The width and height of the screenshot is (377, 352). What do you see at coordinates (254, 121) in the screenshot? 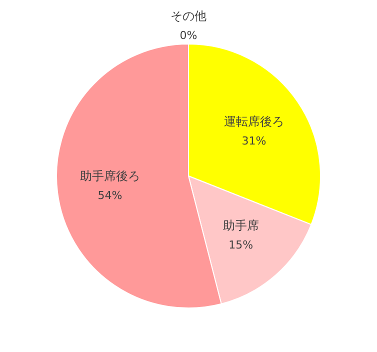
I see `slice-label: 運転席後ろ` at bounding box center [254, 121].